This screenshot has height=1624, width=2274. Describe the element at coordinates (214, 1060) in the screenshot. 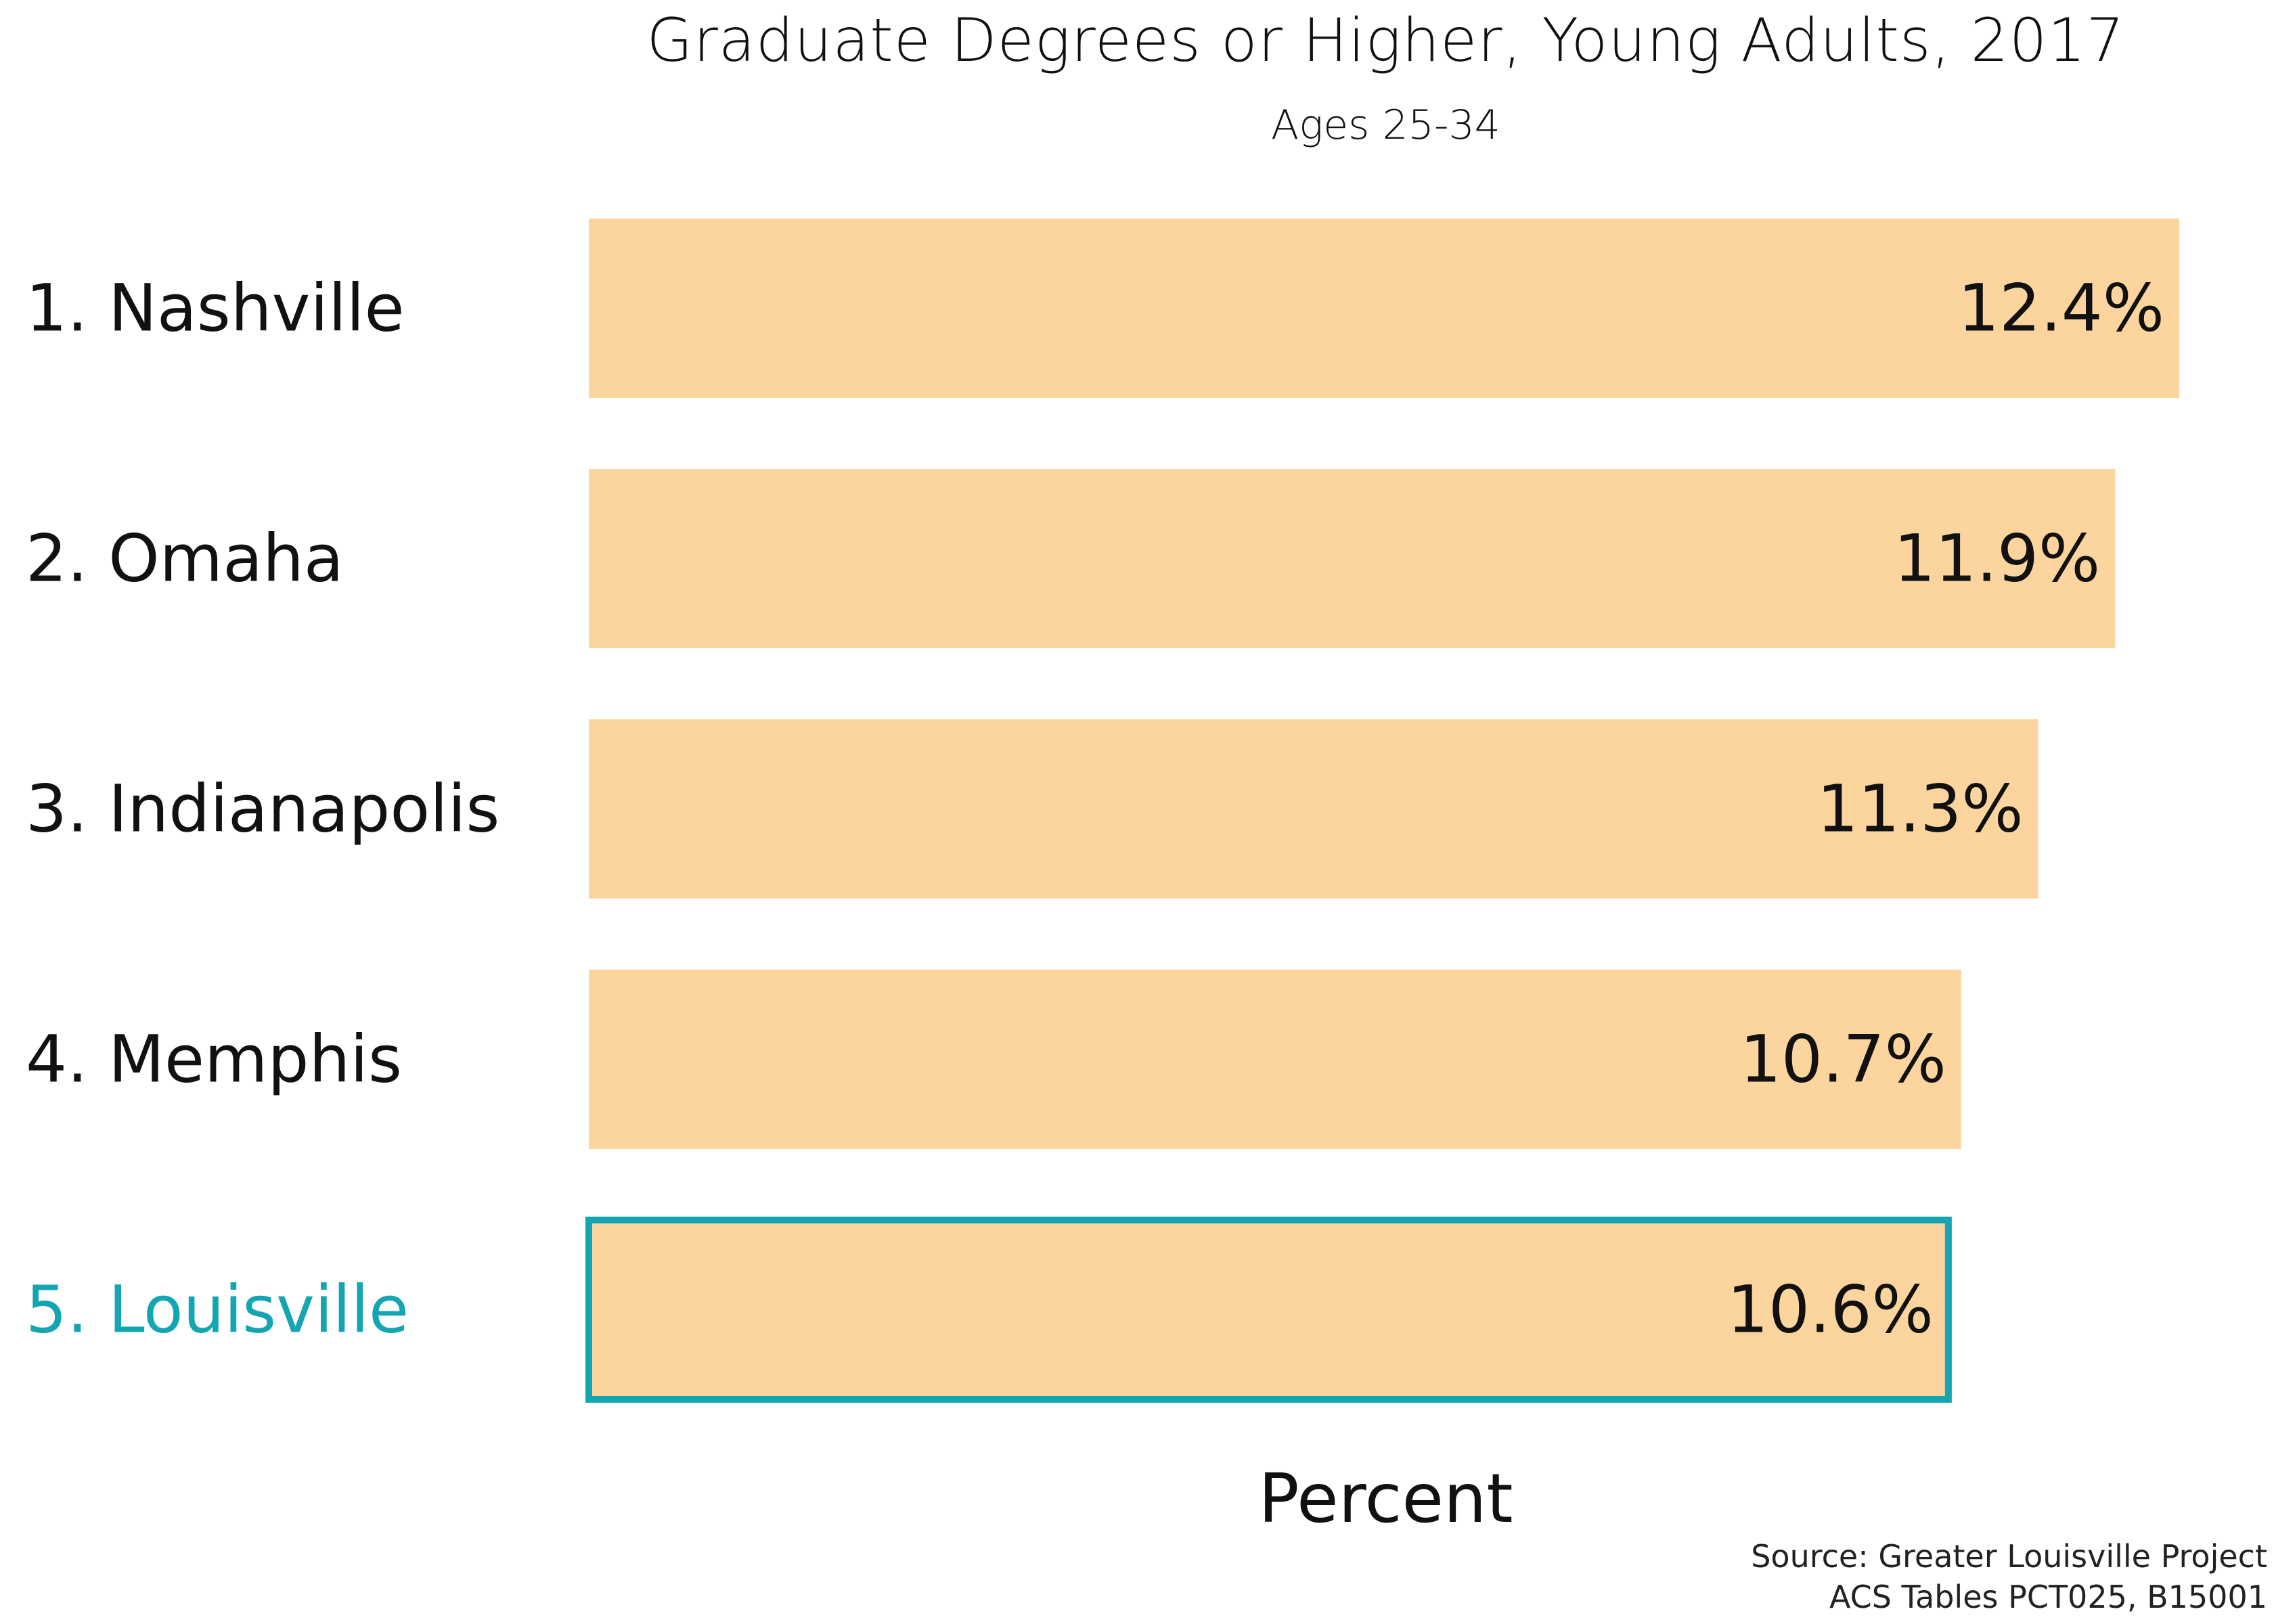

I see `category-label-4: 4. Memphis` at that location.